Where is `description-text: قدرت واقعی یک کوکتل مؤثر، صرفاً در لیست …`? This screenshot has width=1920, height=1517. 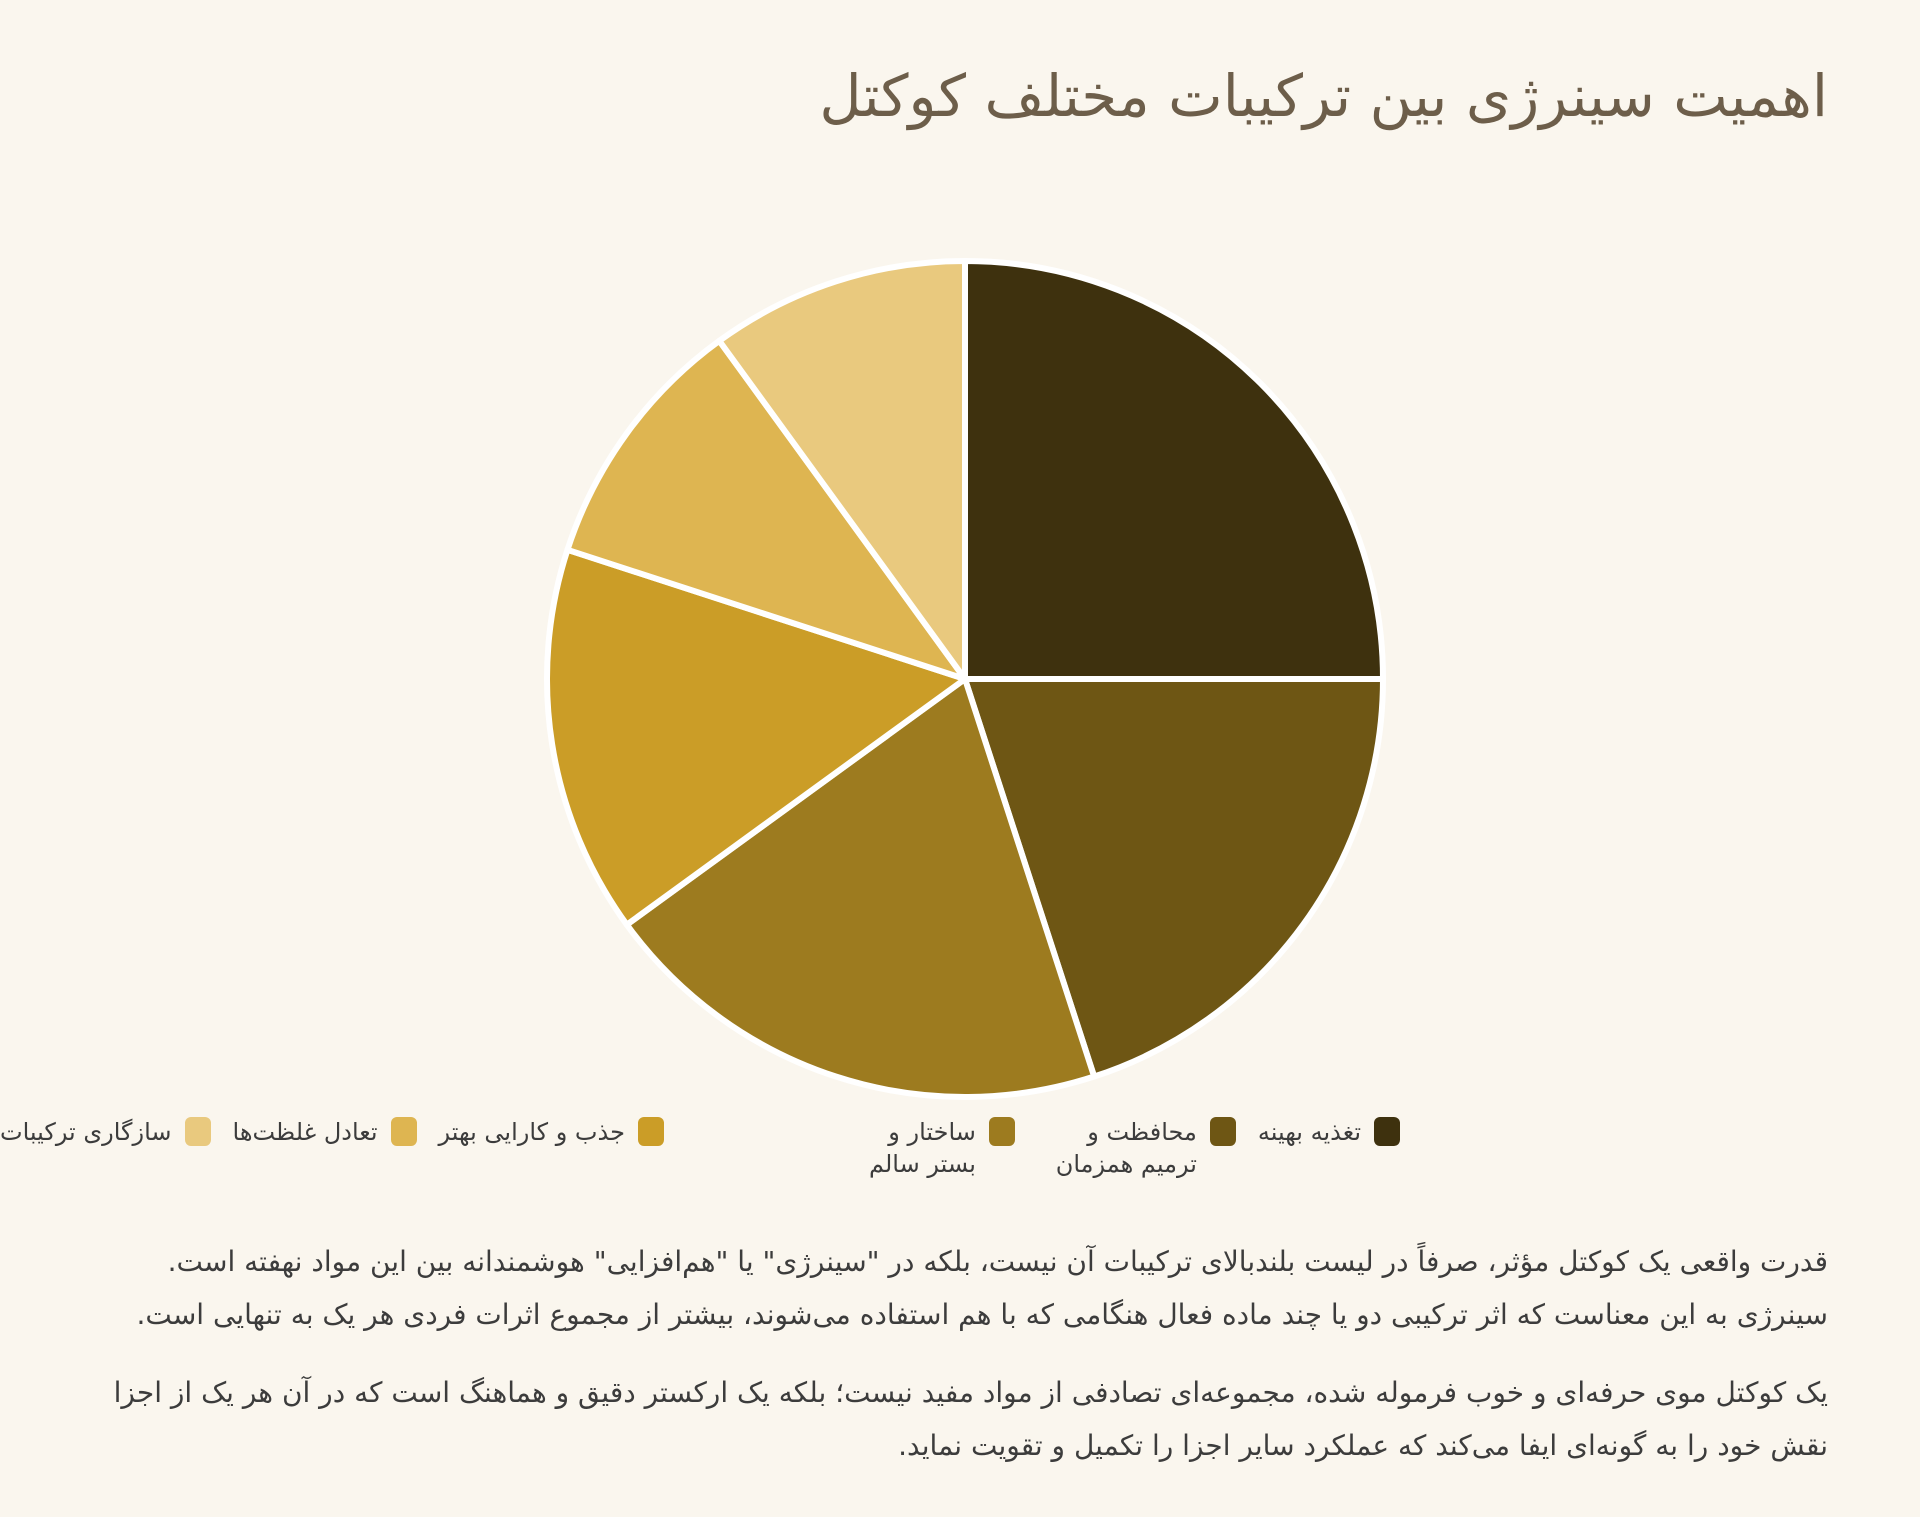
description-text: قدرت واقعی یک کوکتل مؤثر، صرفاً در لیست … is located at coordinates (960, 1354).